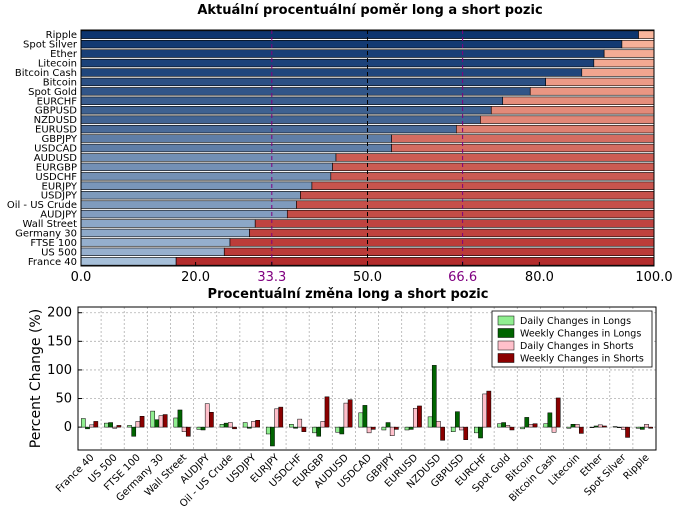 Image resolution: width=680 pixels, height=516 pixels. I want to click on x-tick-label: 66.6, so click(462, 277).